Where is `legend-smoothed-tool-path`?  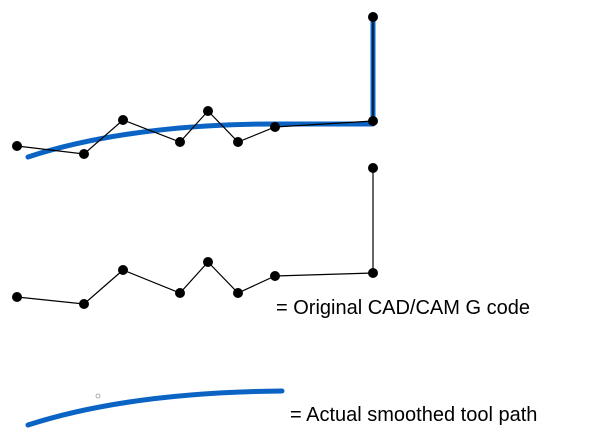 legend-smoothed-tool-path is located at coordinates (155, 408).